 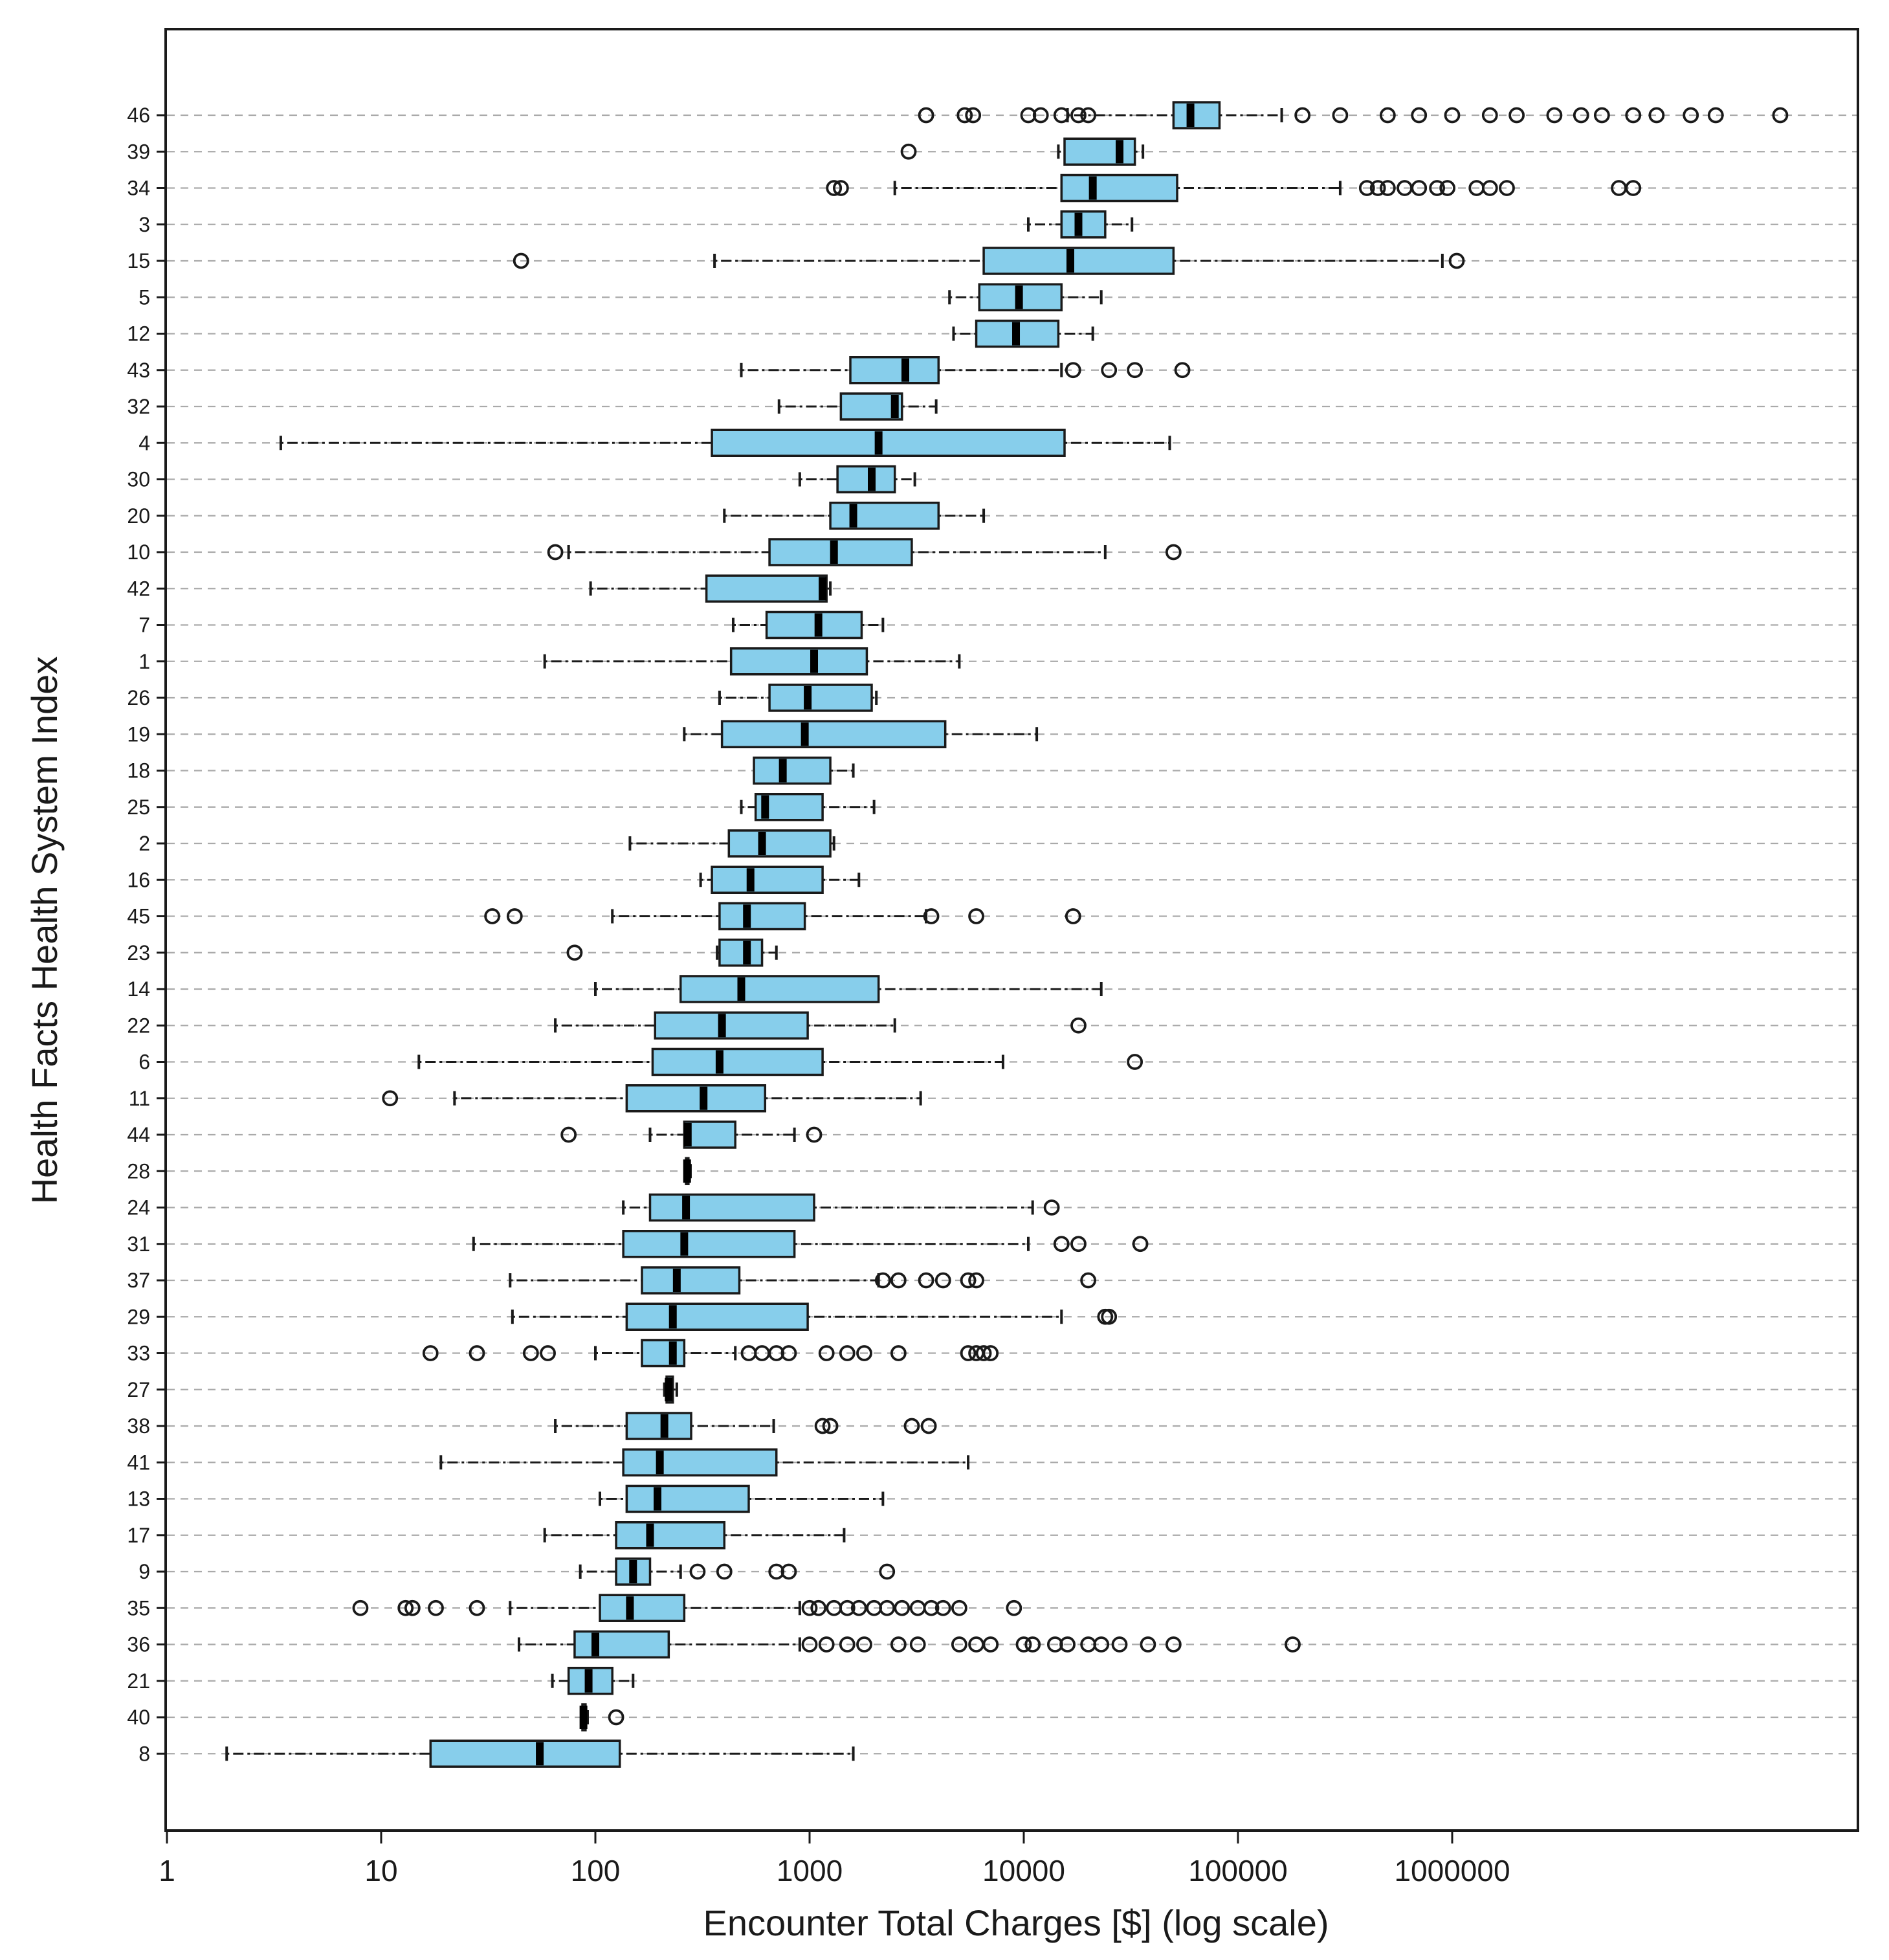 What do you see at coordinates (144, 1571) in the screenshot?
I see `category-label-row-9: 9` at bounding box center [144, 1571].